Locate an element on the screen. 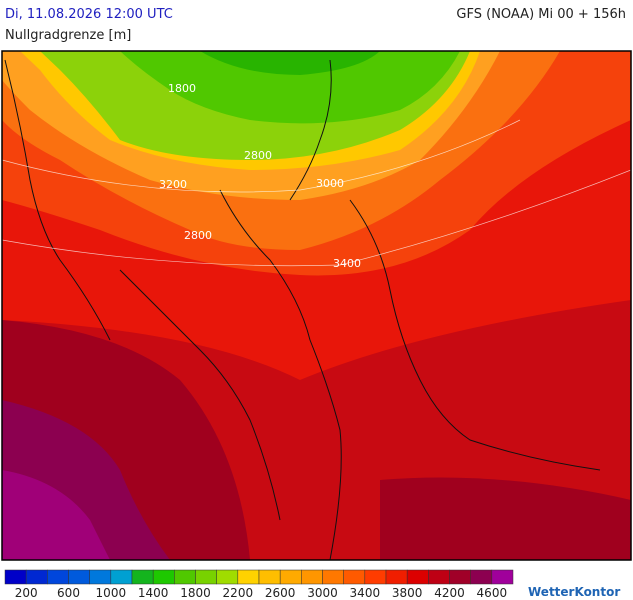  brand-logo: WetterKontor is located at coordinates (574, 592).